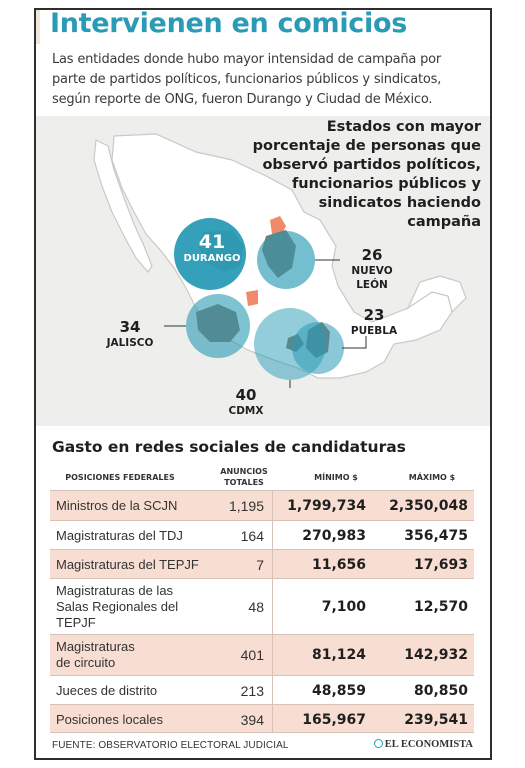  What do you see at coordinates (256, 607) in the screenshot?
I see `cell-count: 48` at bounding box center [256, 607].